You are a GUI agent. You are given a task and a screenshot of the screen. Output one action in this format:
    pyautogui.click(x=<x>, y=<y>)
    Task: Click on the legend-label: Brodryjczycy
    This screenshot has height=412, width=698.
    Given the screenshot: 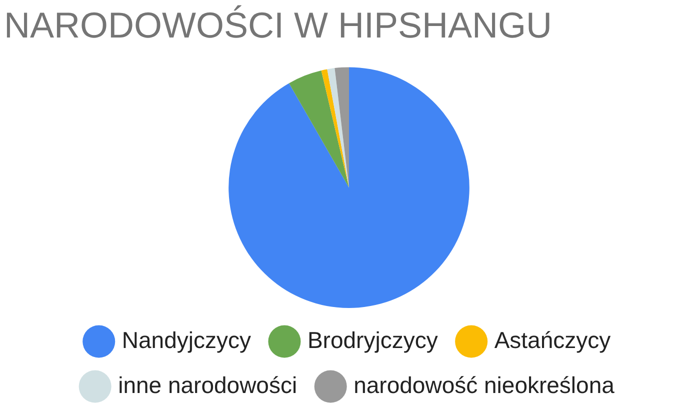 What is the action you would take?
    pyautogui.click(x=372, y=339)
    